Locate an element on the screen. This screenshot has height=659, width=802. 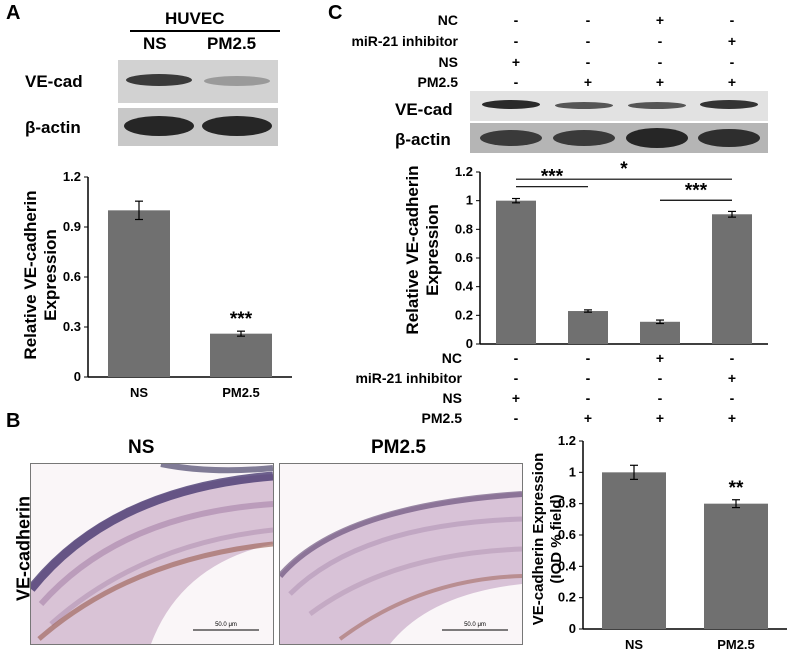
chart-b-ylabel-line2: (IOD % field) is located at coordinates (556, 538).